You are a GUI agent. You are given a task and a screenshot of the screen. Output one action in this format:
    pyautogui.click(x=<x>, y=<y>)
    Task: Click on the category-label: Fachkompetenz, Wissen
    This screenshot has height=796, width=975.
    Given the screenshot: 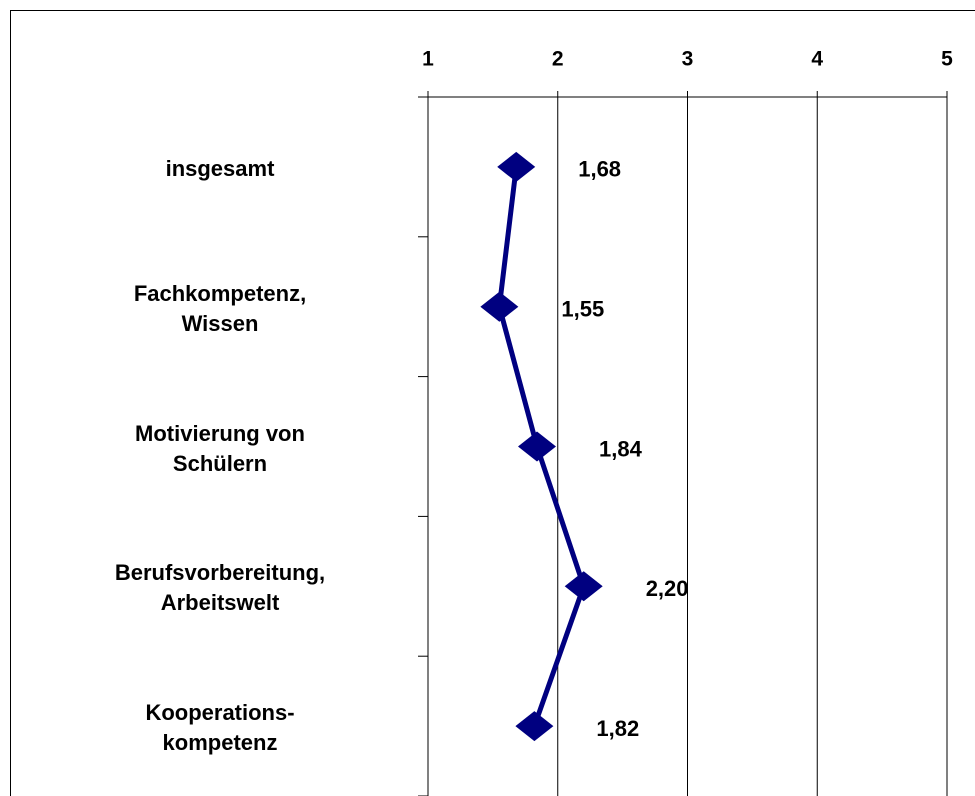 What is the action you would take?
    pyautogui.click(x=220, y=308)
    